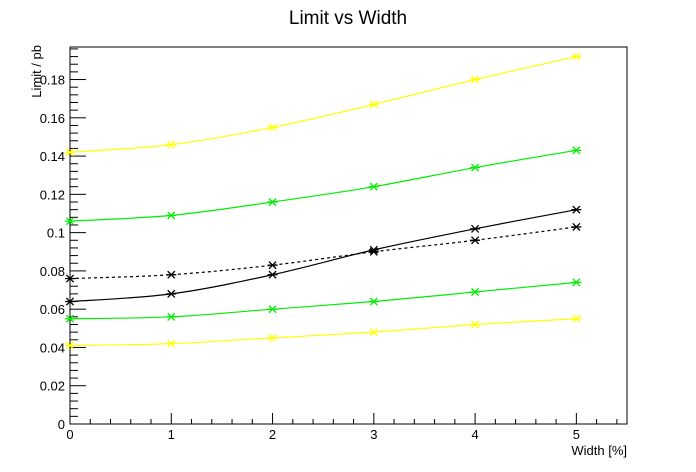  I want to click on y-tick-label: 0.02, so click(52, 386).